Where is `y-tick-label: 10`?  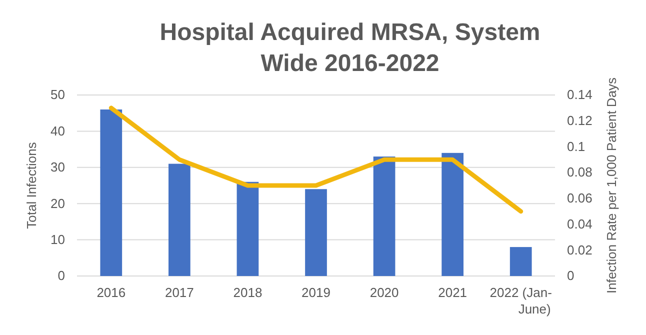 y-tick-label: 10 is located at coordinates (57, 239).